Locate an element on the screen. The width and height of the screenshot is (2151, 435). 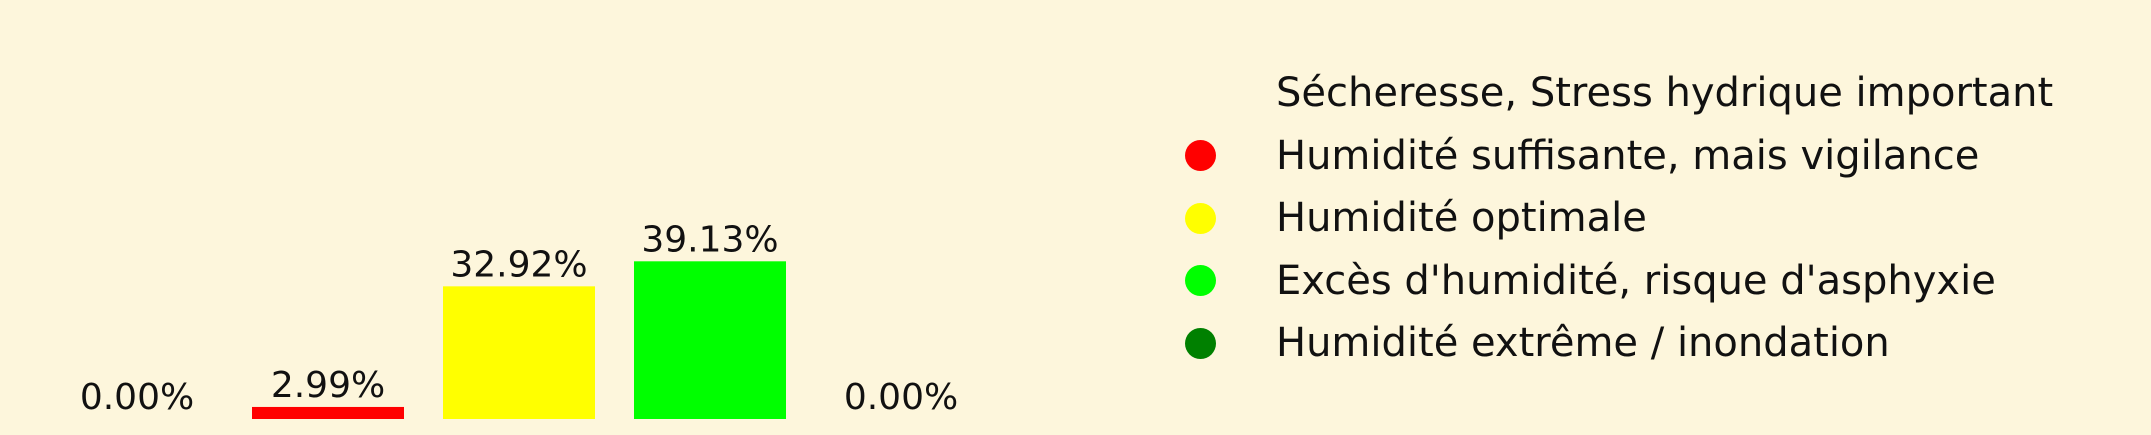
bar-value-label: 39.13% is located at coordinates (709, 239).